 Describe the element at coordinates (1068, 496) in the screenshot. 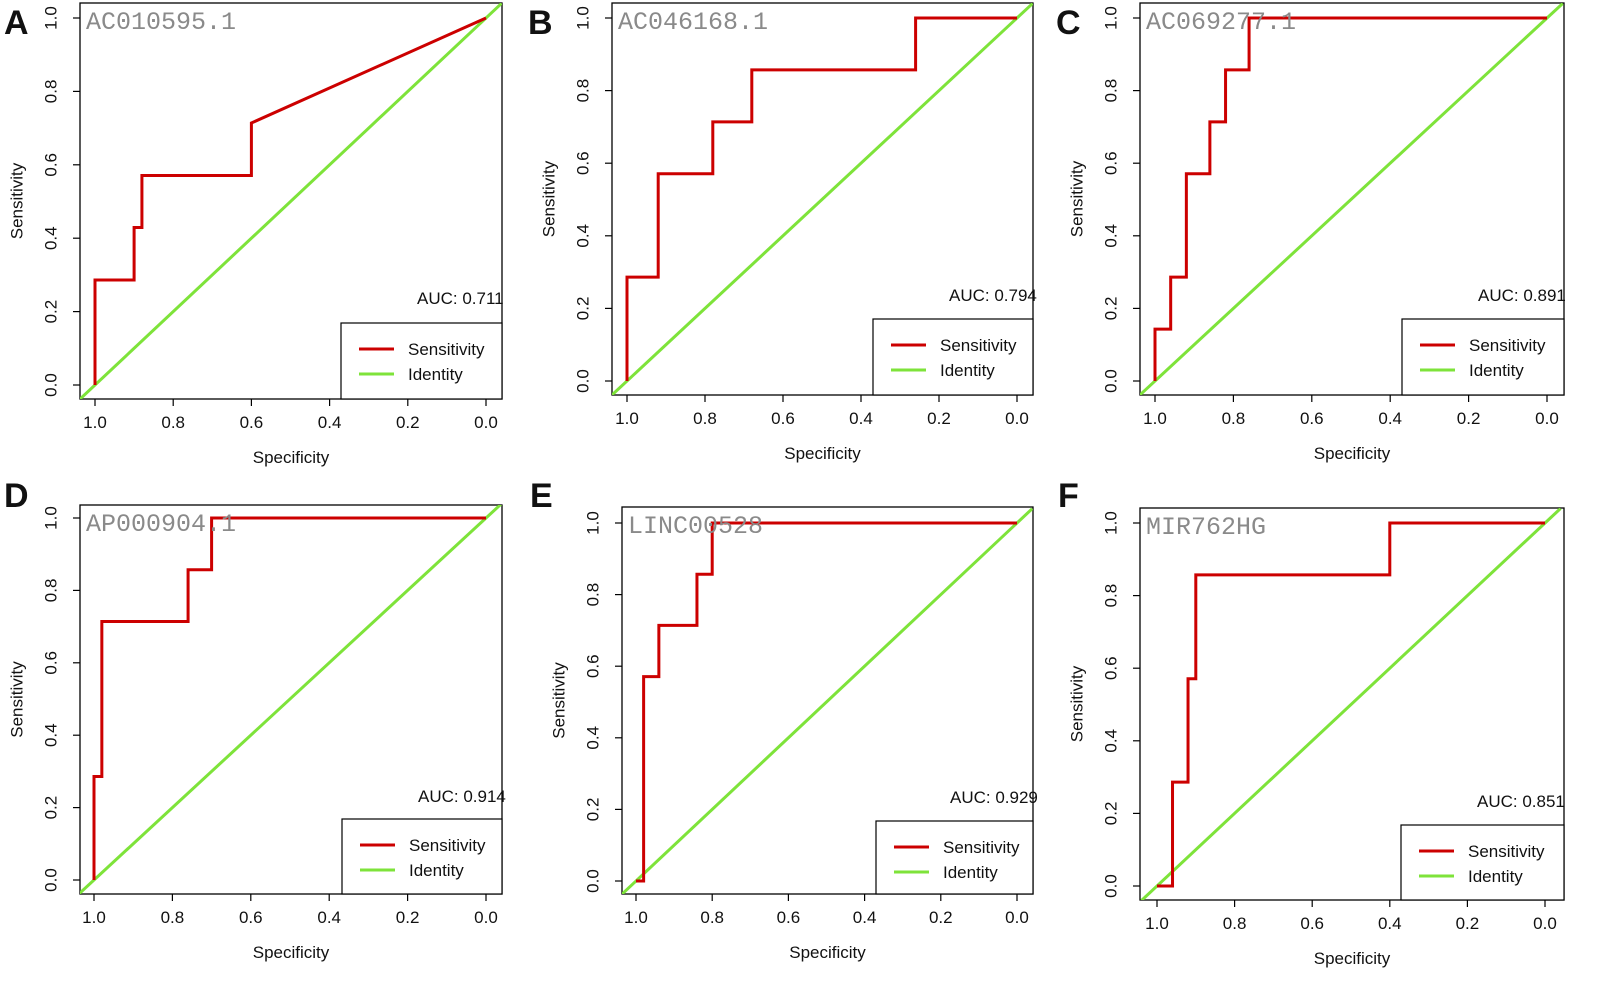

I see `panel-letter: F` at that location.